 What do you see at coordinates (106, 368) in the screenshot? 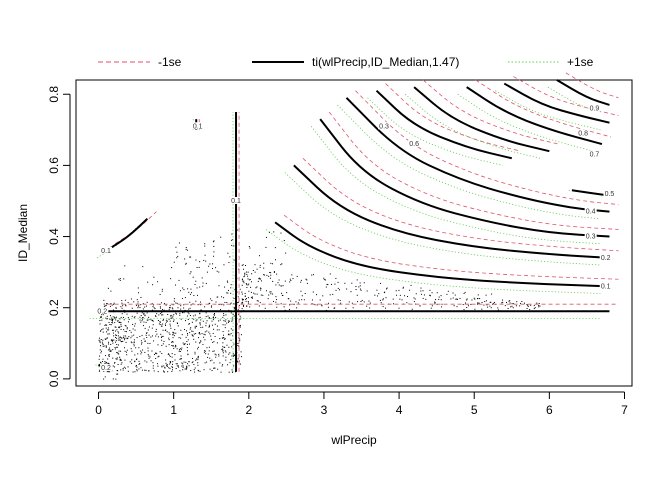
I see `contour-label-bg` at bounding box center [106, 368].